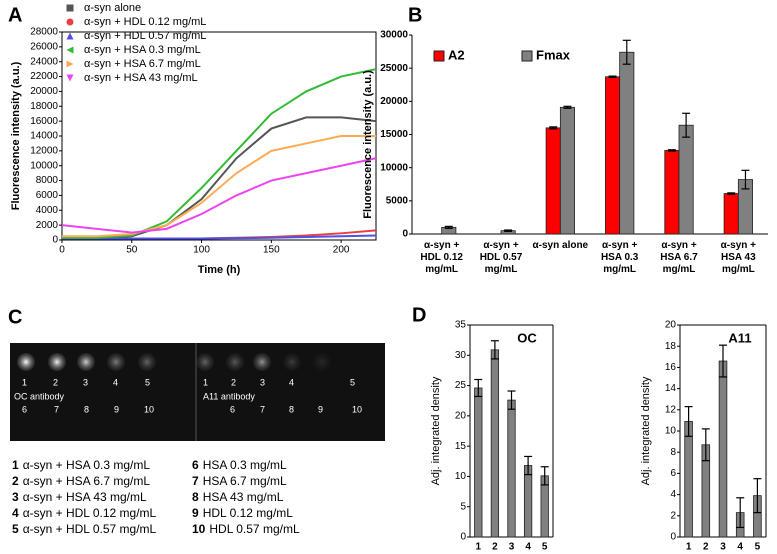 This screenshot has width=777, height=554. What do you see at coordinates (673, 494) in the screenshot?
I see `y-tick-label: 4` at bounding box center [673, 494].